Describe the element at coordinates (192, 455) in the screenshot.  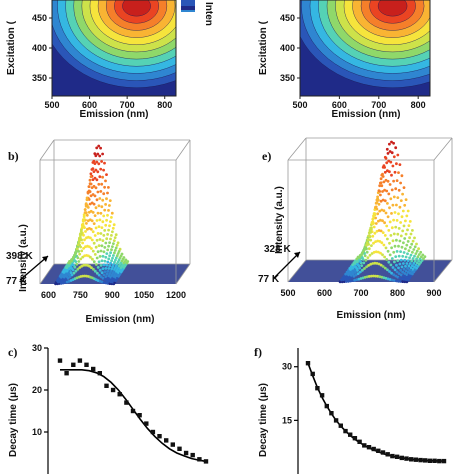
I see `panel-c-point` at that location.